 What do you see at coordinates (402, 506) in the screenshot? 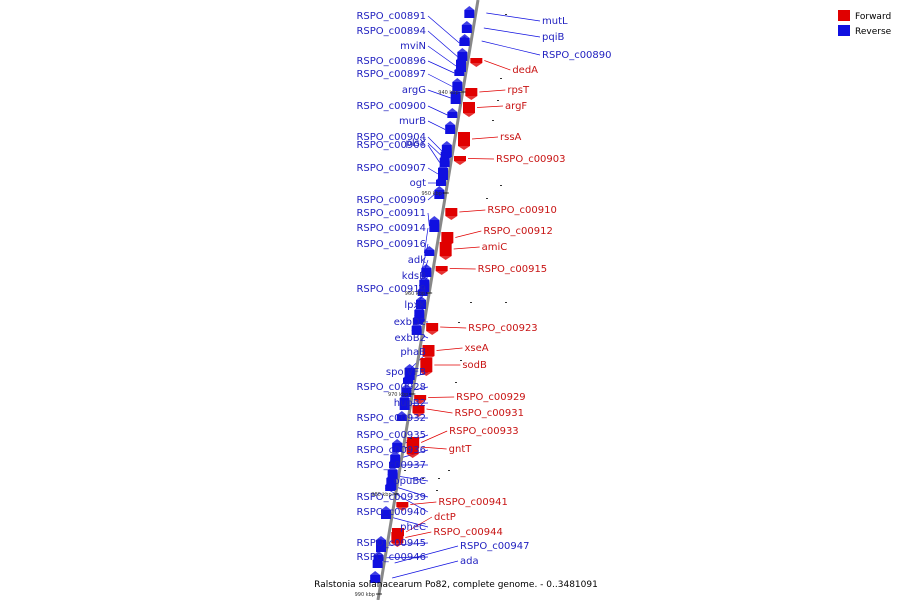
I see `gene-feature-RSPO_c00941` at bounding box center [402, 506].